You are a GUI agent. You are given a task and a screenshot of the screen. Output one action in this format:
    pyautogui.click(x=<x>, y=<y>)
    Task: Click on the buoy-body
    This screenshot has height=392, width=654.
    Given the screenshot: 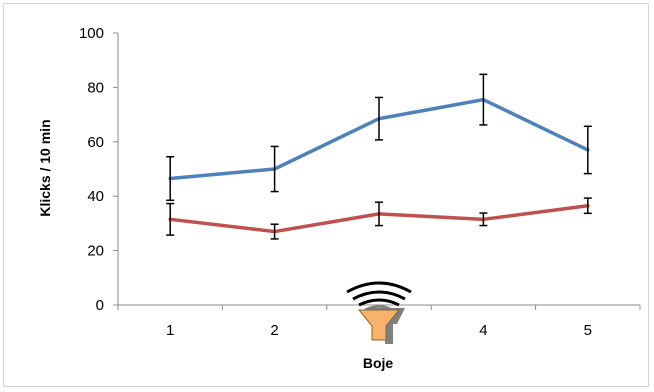 What is the action you would take?
    pyautogui.click(x=379, y=325)
    